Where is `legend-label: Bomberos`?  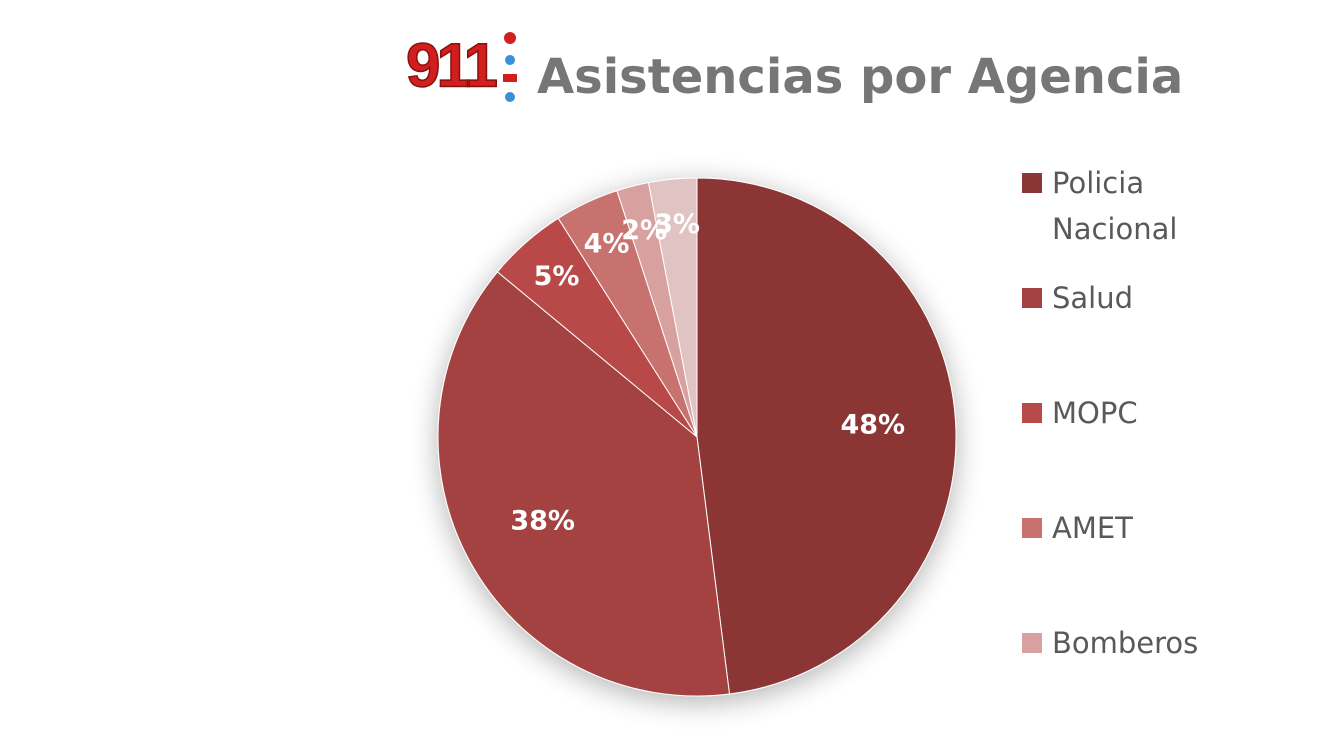 legend-label: Bomberos is located at coordinates (1125, 643).